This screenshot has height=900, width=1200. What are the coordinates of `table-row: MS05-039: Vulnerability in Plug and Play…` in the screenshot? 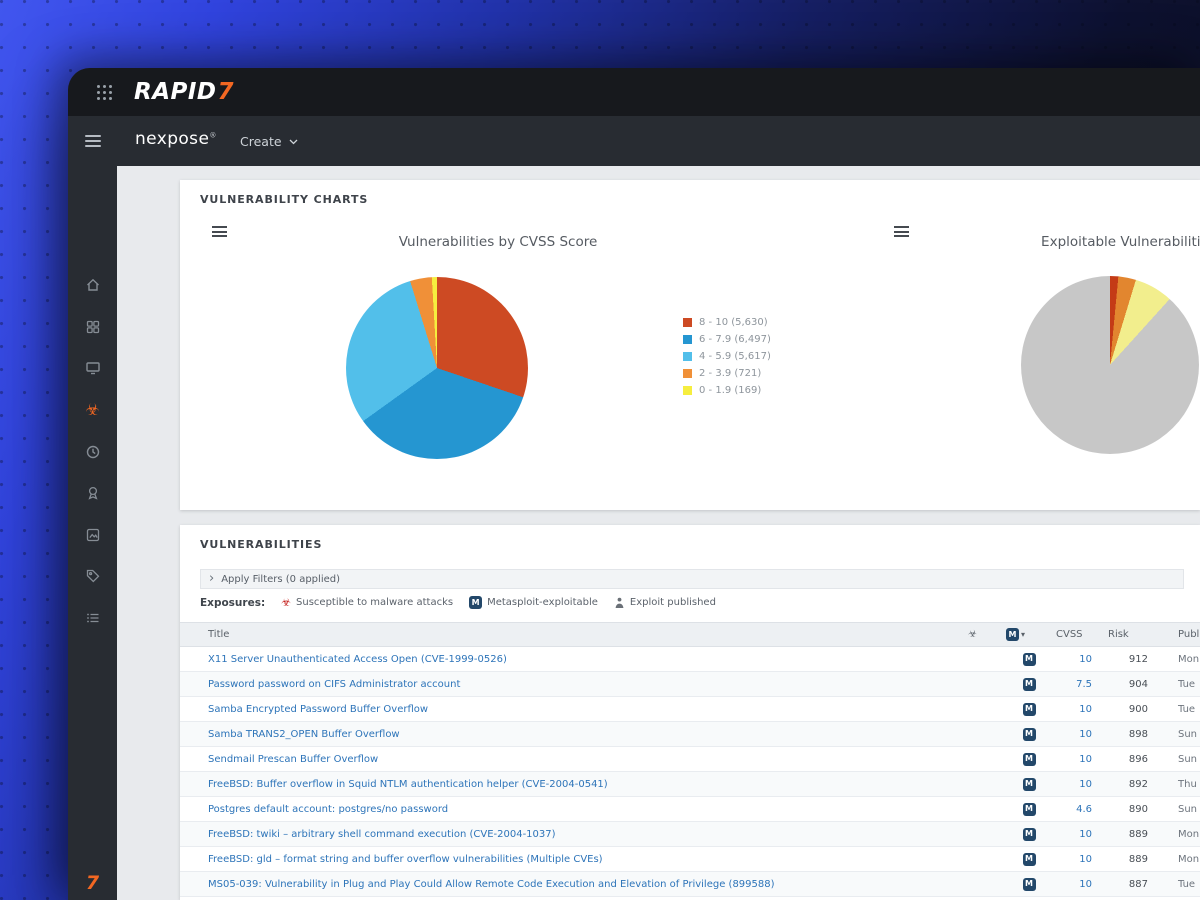 It's located at (690, 884).